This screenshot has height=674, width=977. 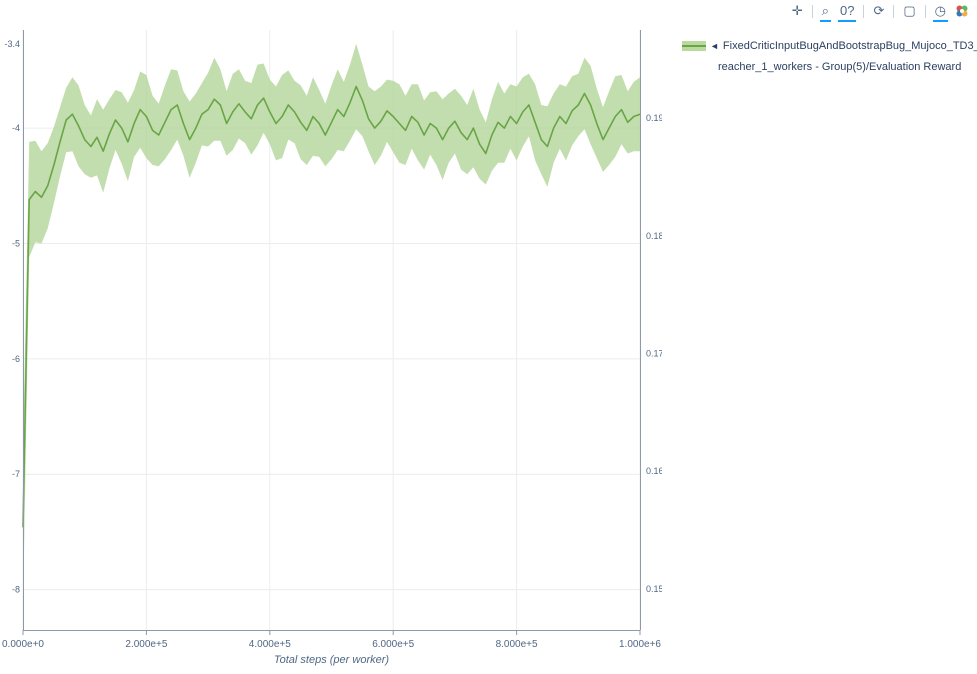 What do you see at coordinates (847, 12) in the screenshot?
I see `zoom-reset-icon: 0?` at bounding box center [847, 12].